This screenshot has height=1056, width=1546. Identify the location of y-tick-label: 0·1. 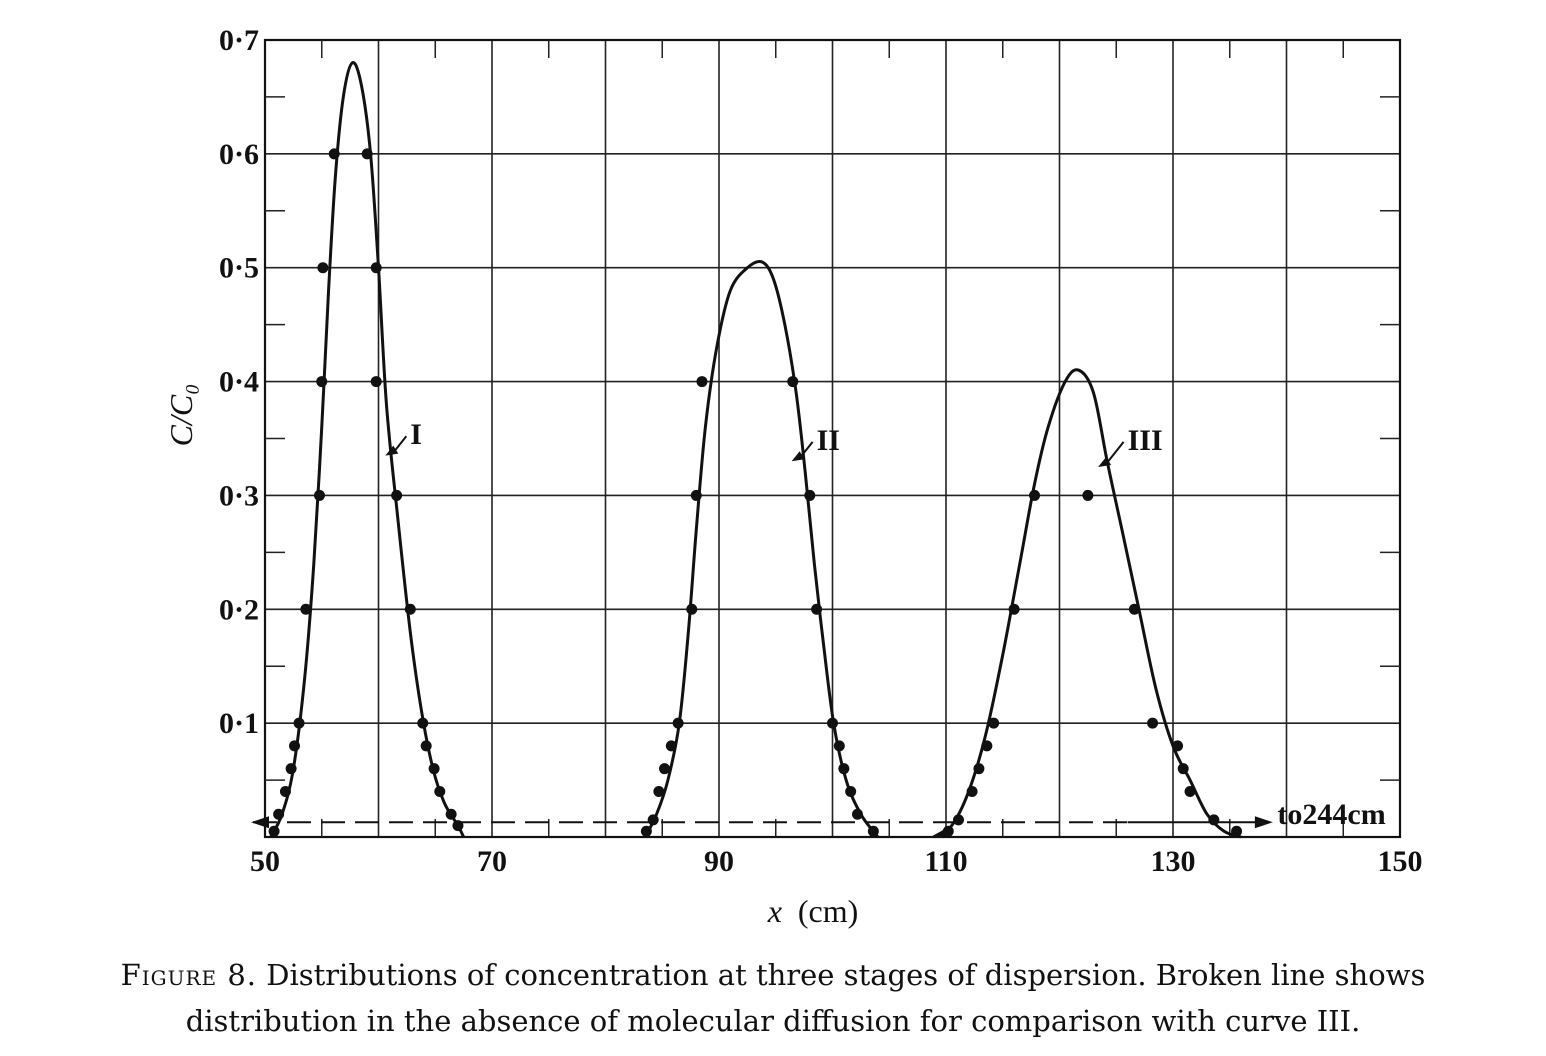
(239, 723).